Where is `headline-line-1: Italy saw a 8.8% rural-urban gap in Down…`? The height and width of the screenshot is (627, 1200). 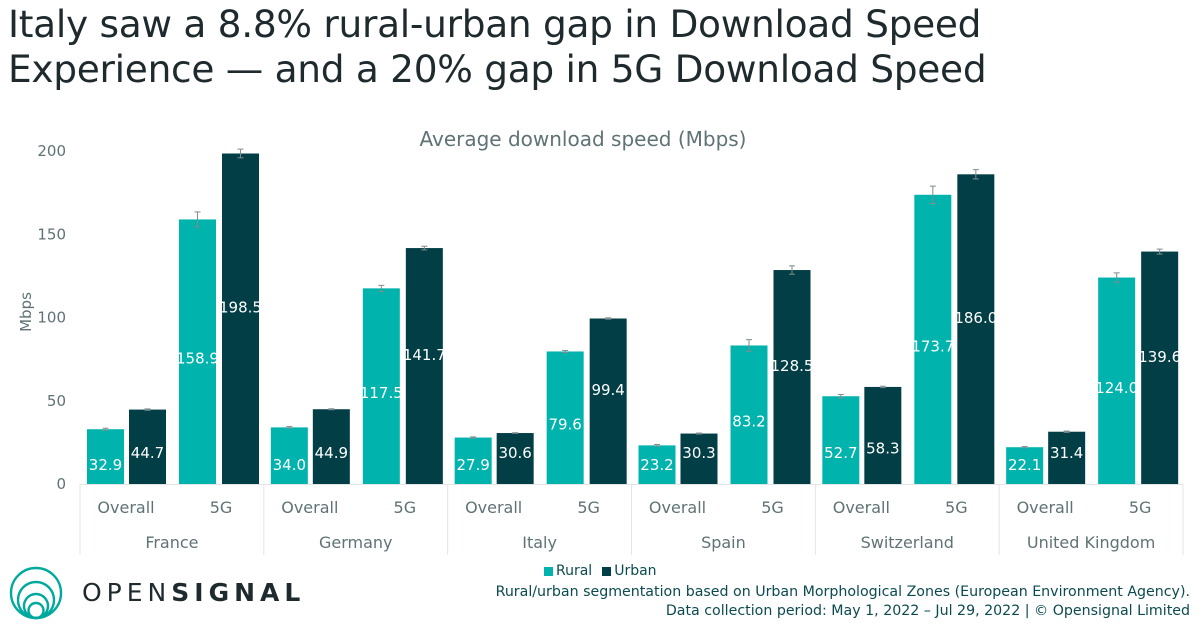
headline-line-1: Italy saw a 8.8% rural-urban gap in Down… is located at coordinates (495, 24).